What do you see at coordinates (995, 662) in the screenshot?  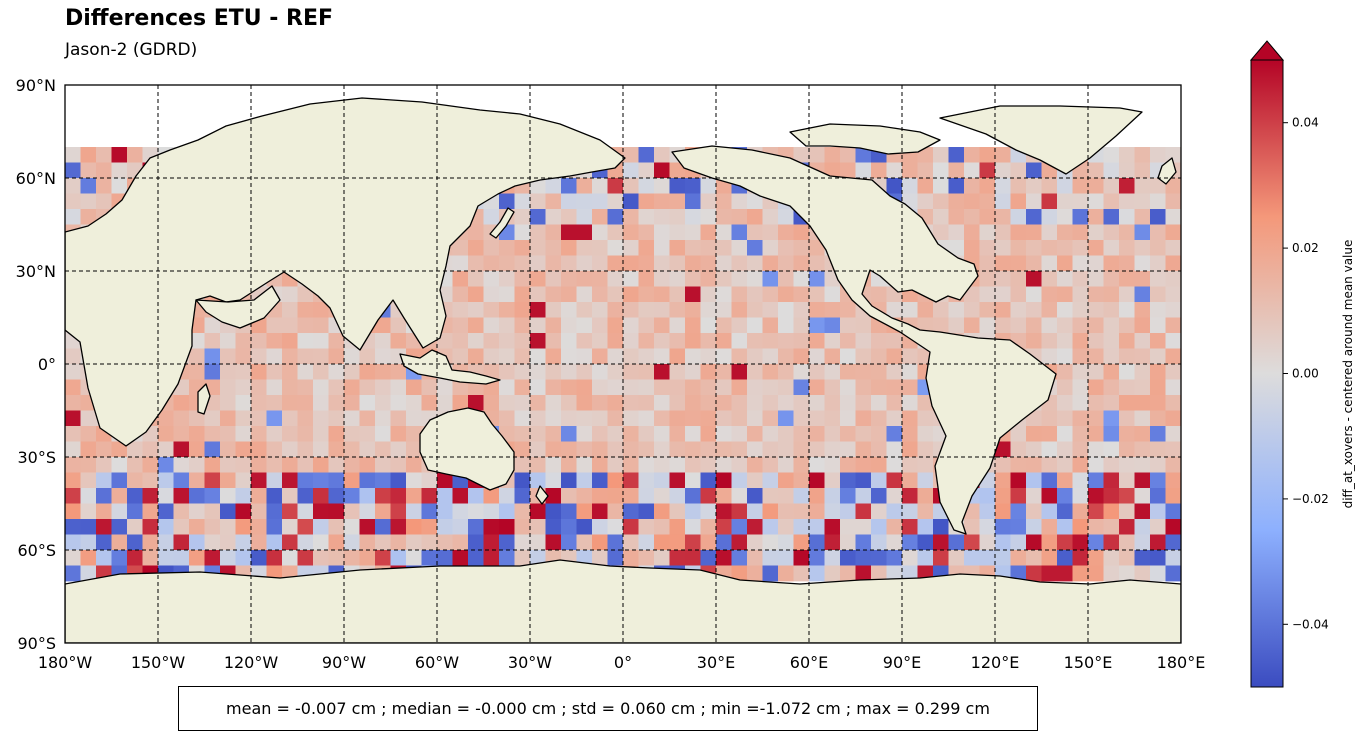 I see `lon-tick-label: 120°E` at bounding box center [995, 662].